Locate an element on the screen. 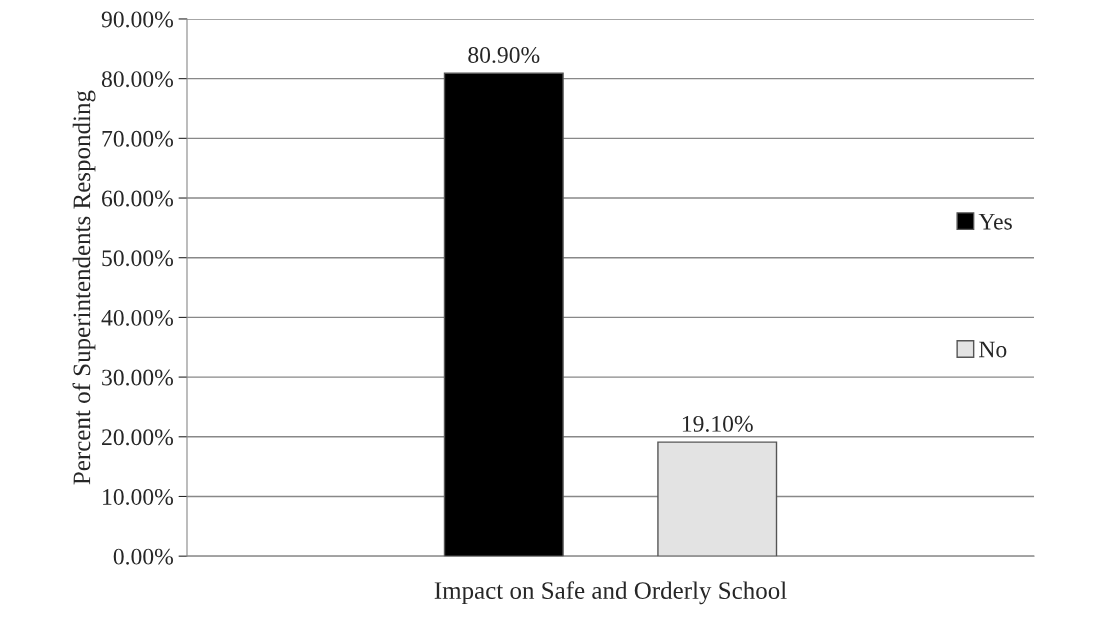  y-tick-label: 20.00% is located at coordinates (137, 437).